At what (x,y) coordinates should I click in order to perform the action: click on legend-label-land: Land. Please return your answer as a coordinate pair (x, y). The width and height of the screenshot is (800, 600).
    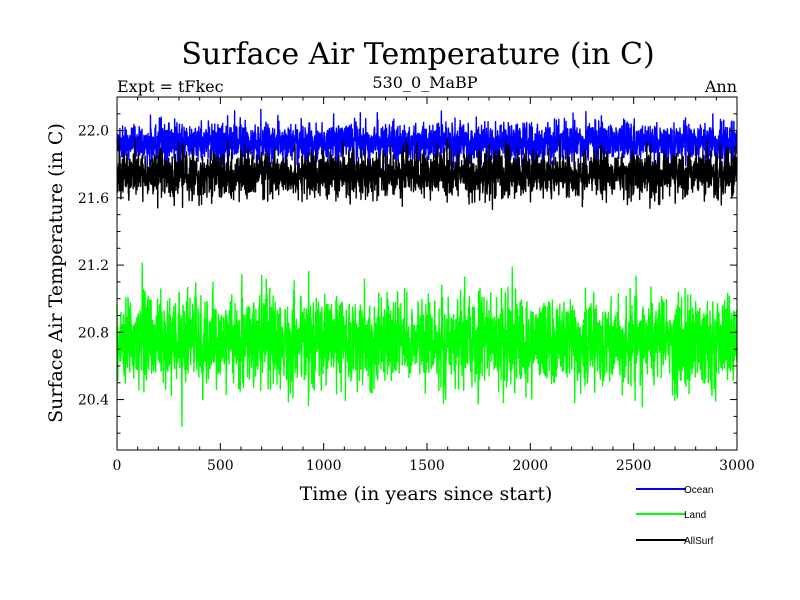
    Looking at the image, I should click on (695, 515).